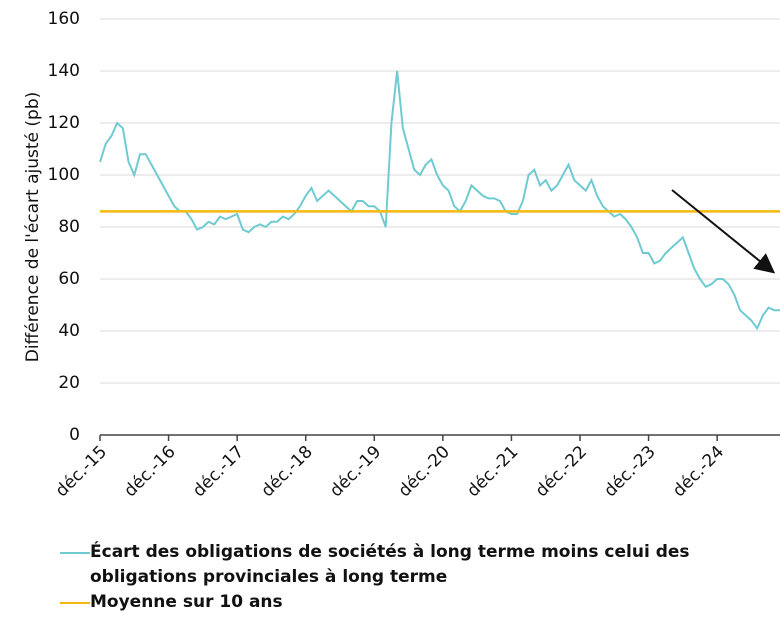 This screenshot has height=621, width=780. What do you see at coordinates (287, 471) in the screenshot?
I see `x-tick-label: déc.-18` at bounding box center [287, 471].